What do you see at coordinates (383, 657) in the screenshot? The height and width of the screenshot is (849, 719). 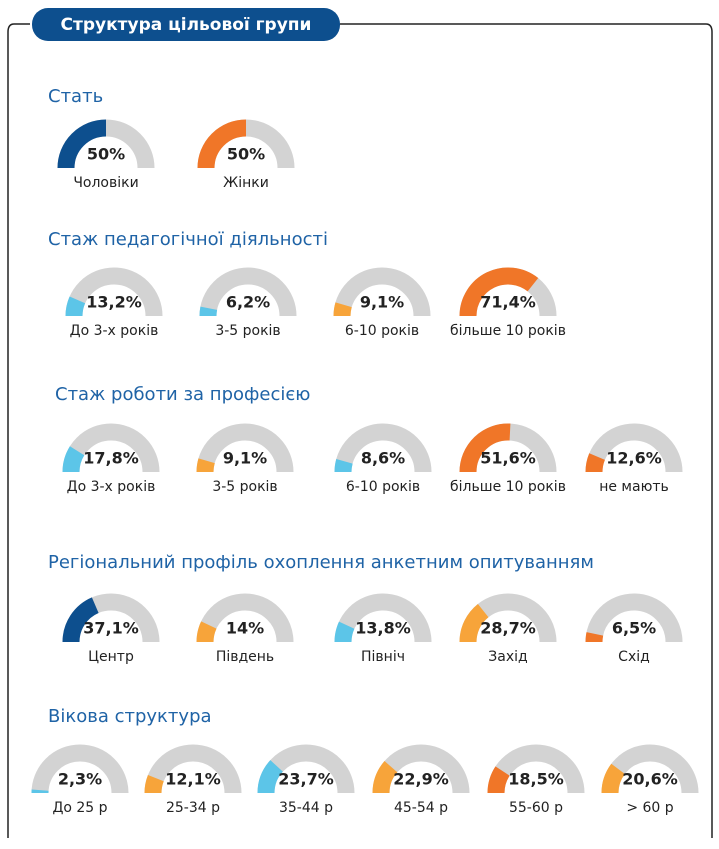 I see `category-label: Північ` at bounding box center [383, 657].